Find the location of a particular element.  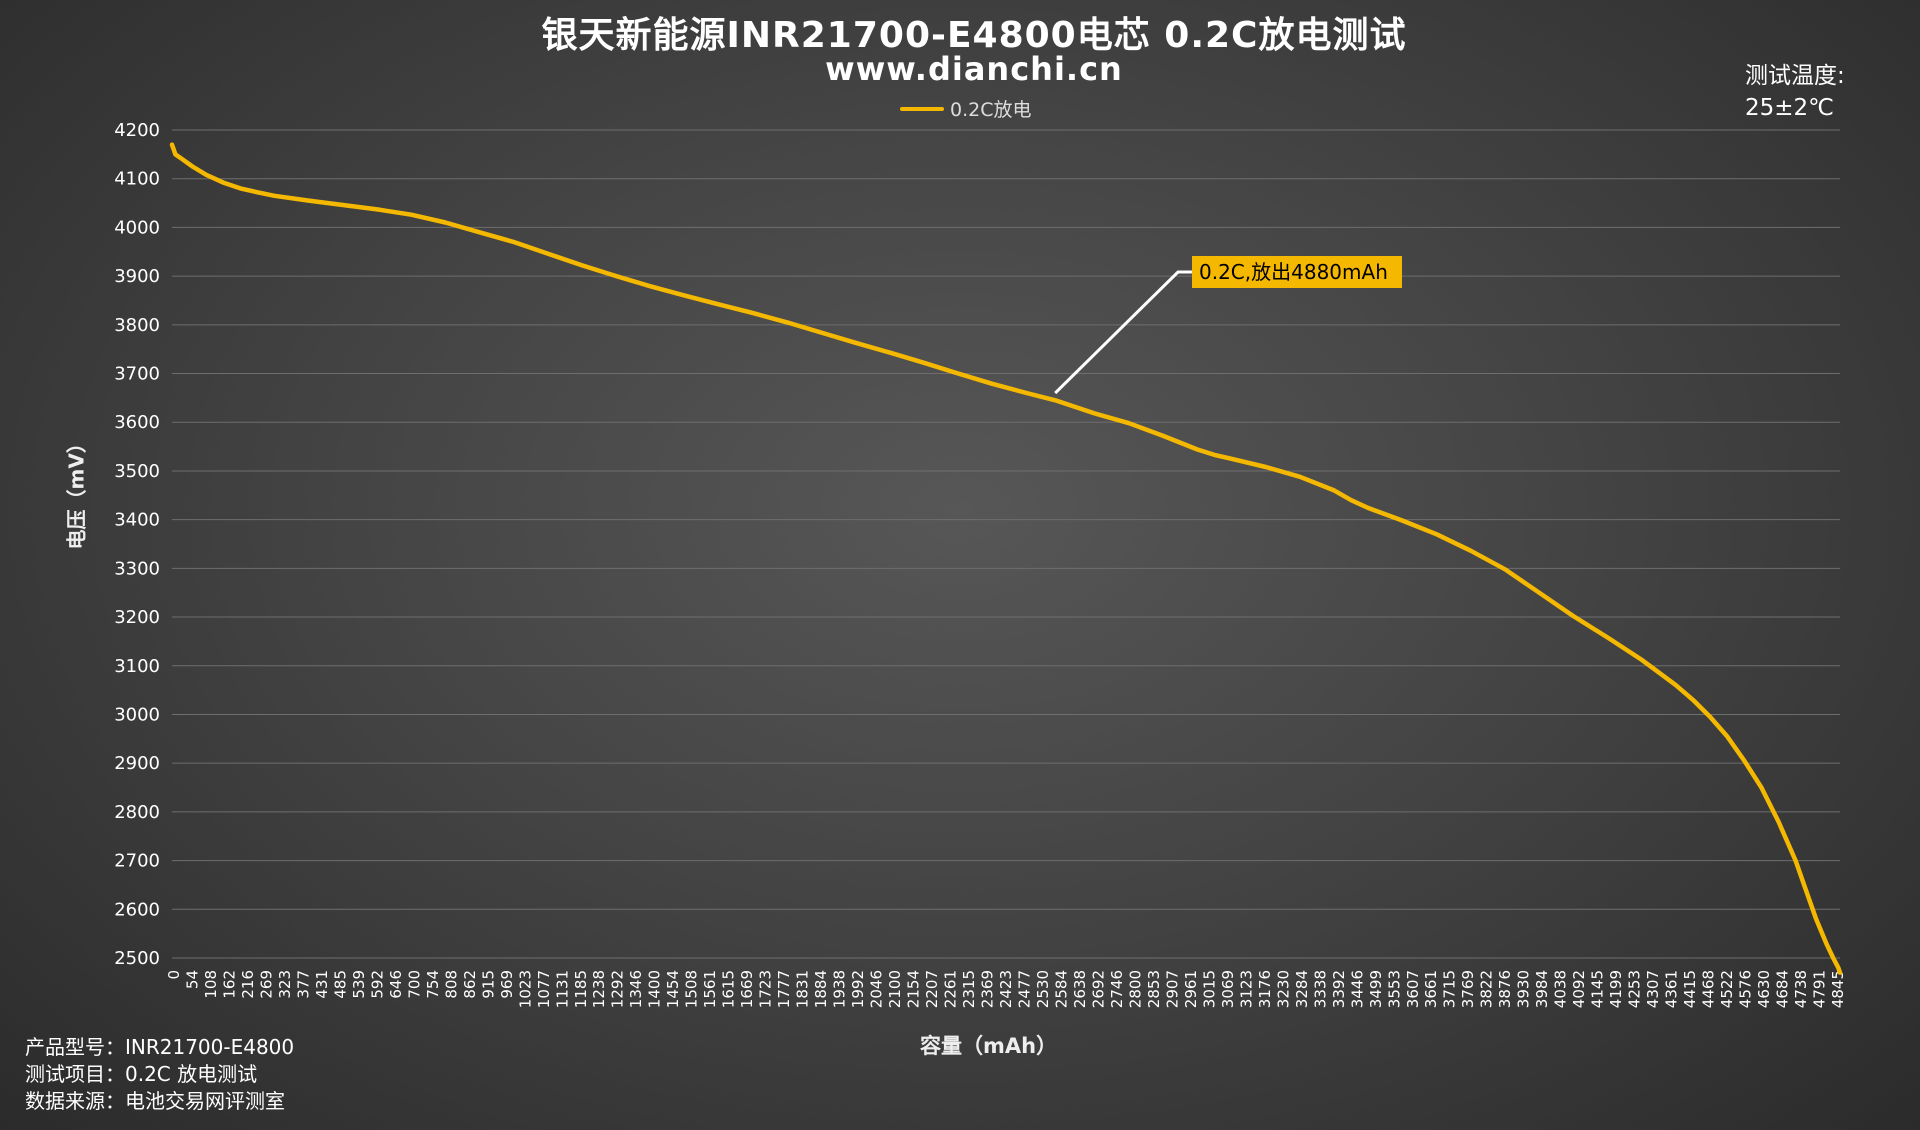

x-tick-label: 4038 is located at coordinates (1561, 989).